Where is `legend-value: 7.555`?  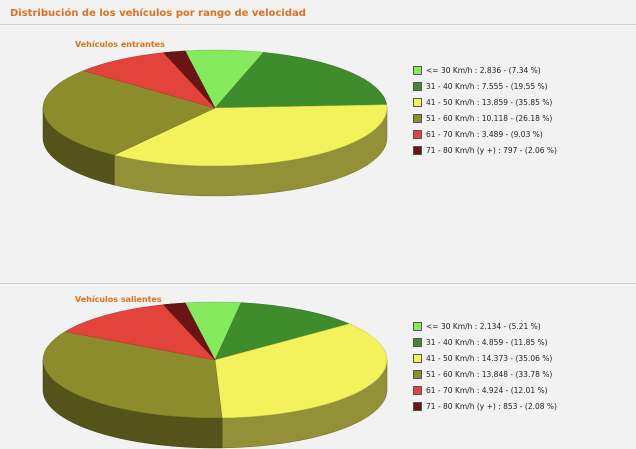 legend-value: 7.555 is located at coordinates (496, 86).